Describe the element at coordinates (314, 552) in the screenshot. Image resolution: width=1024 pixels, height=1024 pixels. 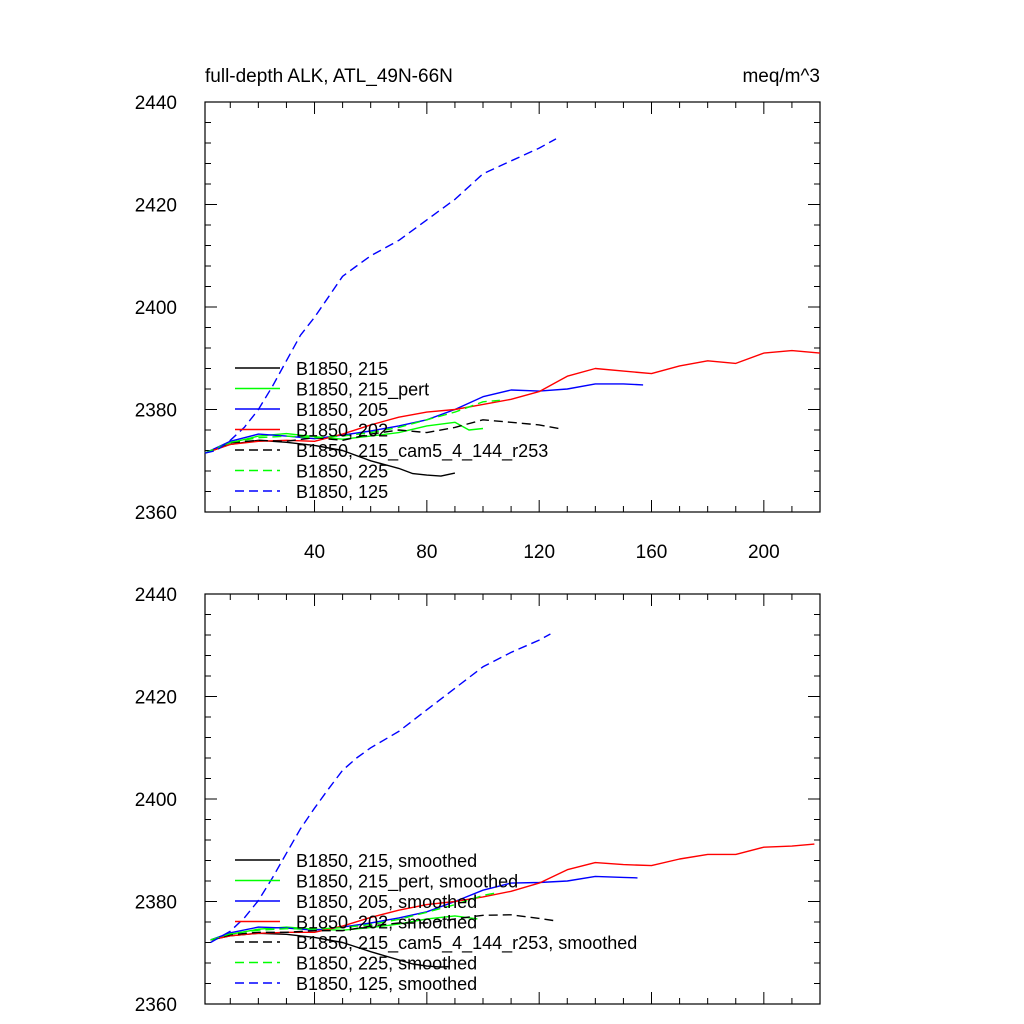
I see `x-tick-label: 40` at that location.